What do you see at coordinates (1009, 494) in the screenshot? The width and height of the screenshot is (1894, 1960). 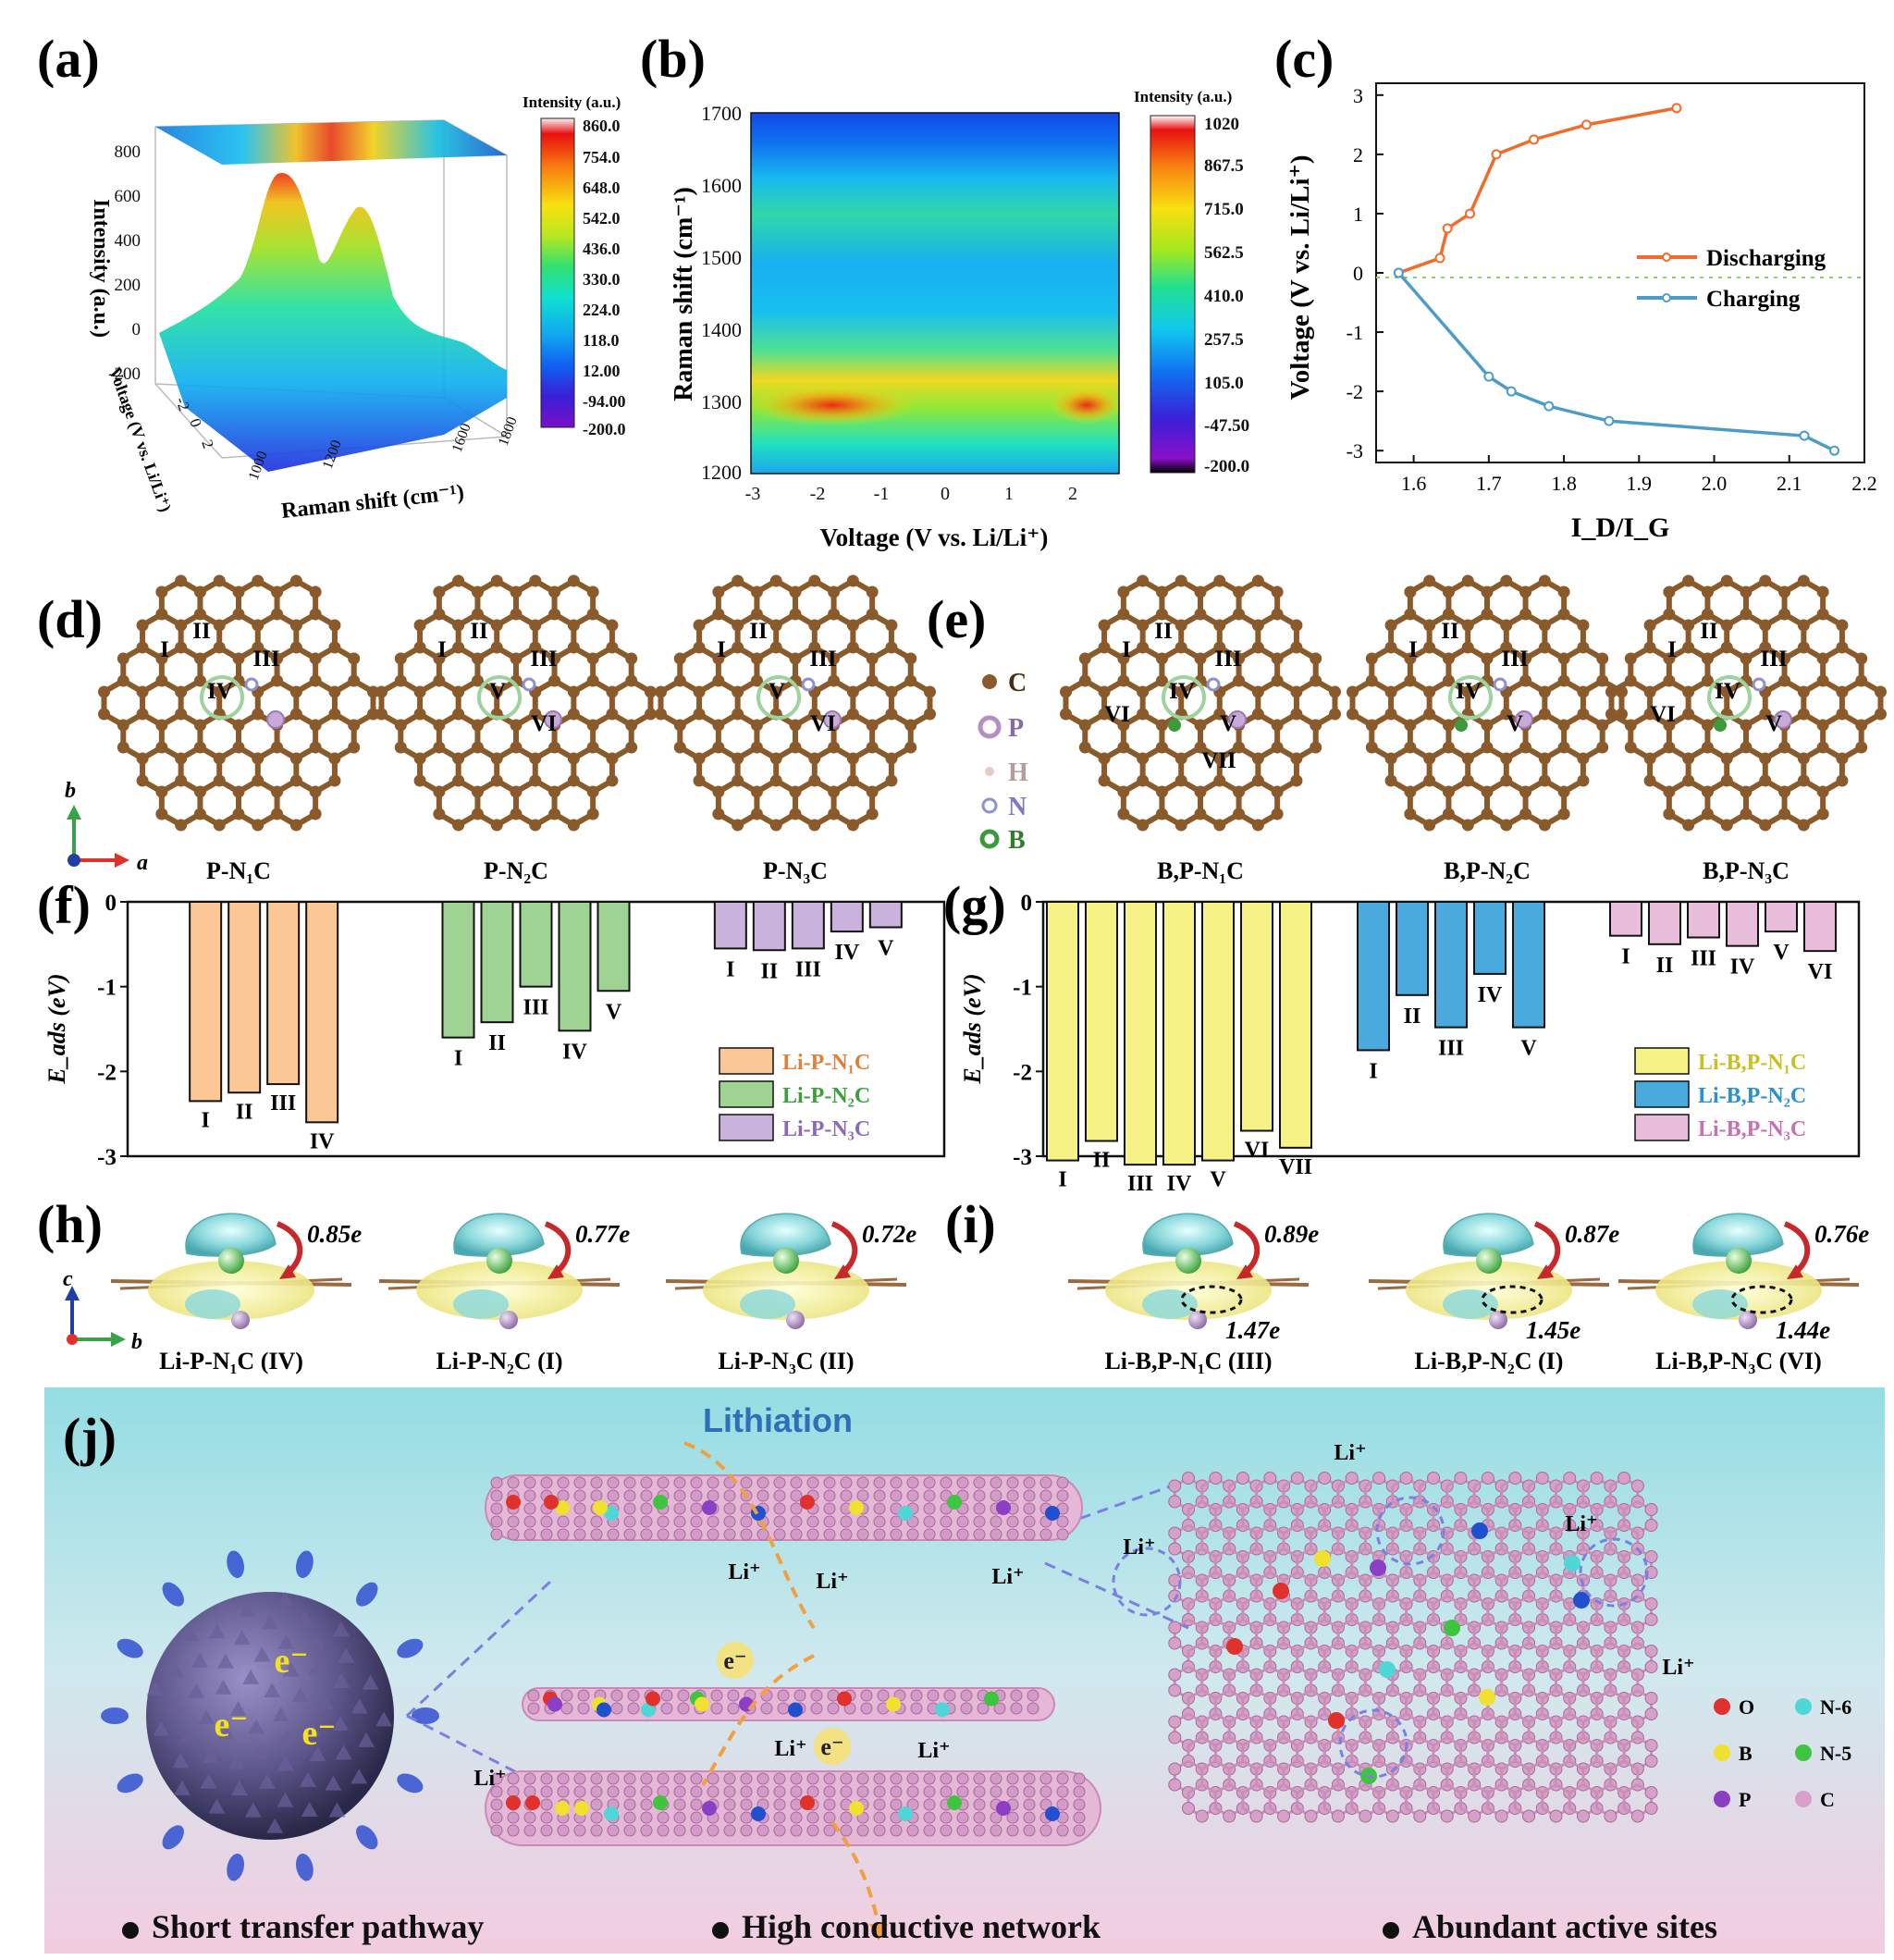 I see `b-x-tick-1: 1` at bounding box center [1009, 494].